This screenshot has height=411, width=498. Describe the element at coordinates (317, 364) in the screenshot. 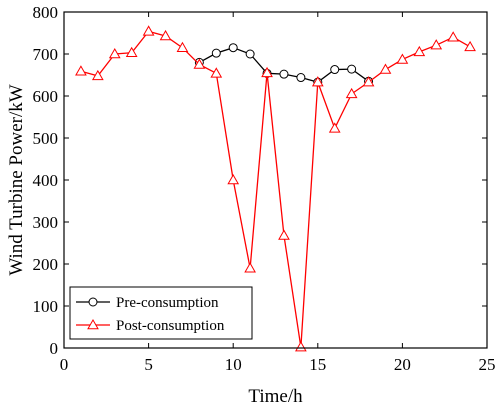

I see `x-tick-label: 15` at that location.